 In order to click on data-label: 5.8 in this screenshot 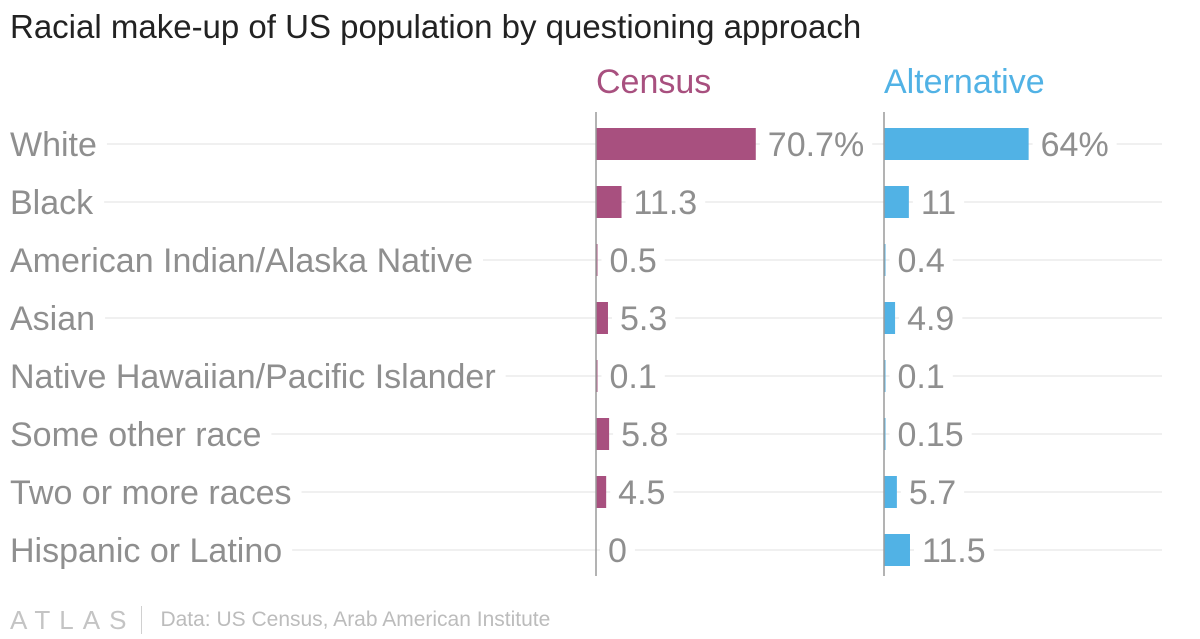, I will do `click(644, 435)`.